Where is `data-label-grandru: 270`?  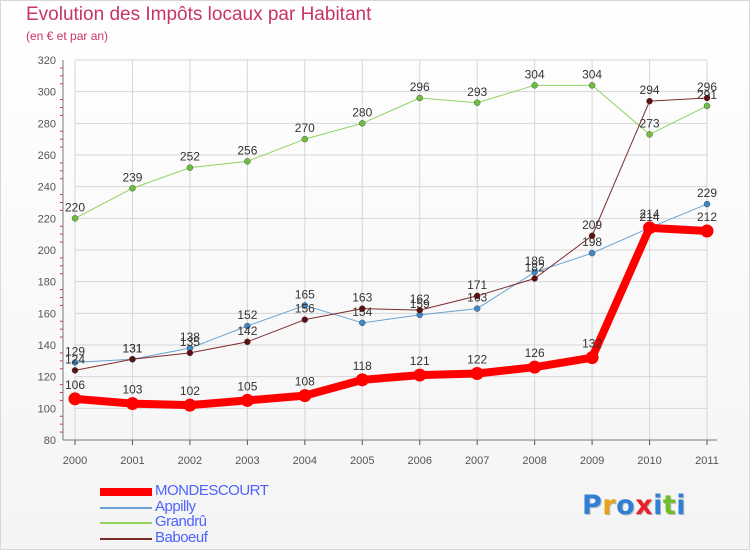
data-label-grandru: 270 is located at coordinates (305, 128).